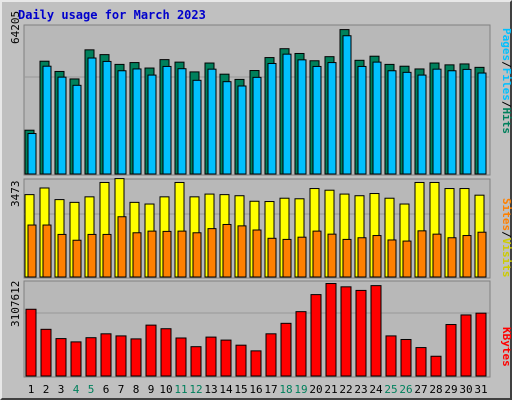  I want to click on visits-label: Visits, so click(506, 258).